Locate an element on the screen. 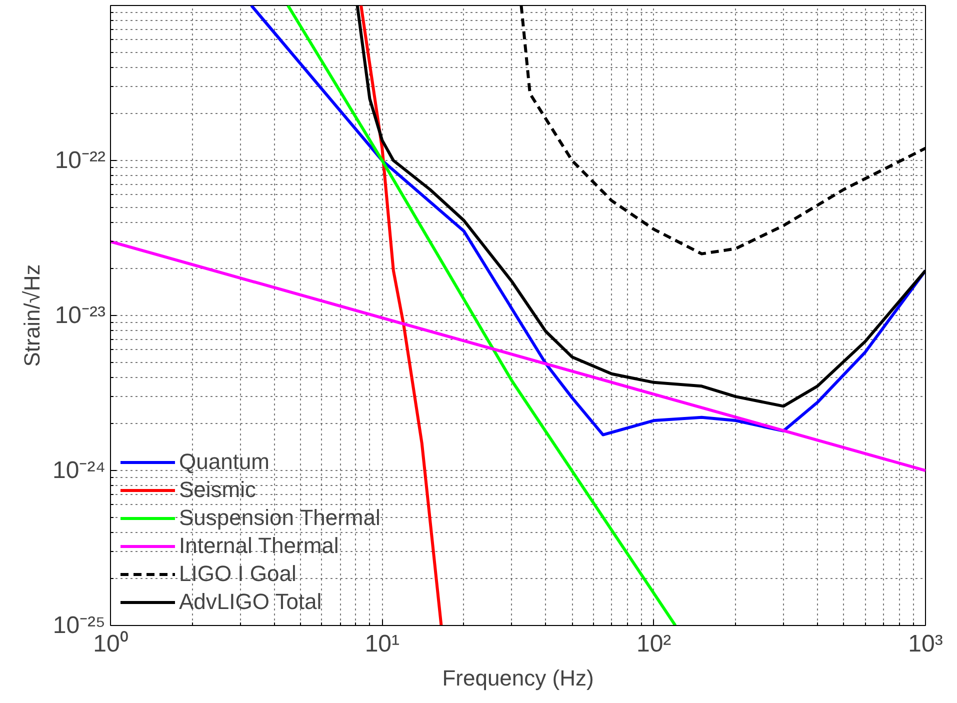  y-tick-label: 10⁻²² is located at coordinates (80, 160).